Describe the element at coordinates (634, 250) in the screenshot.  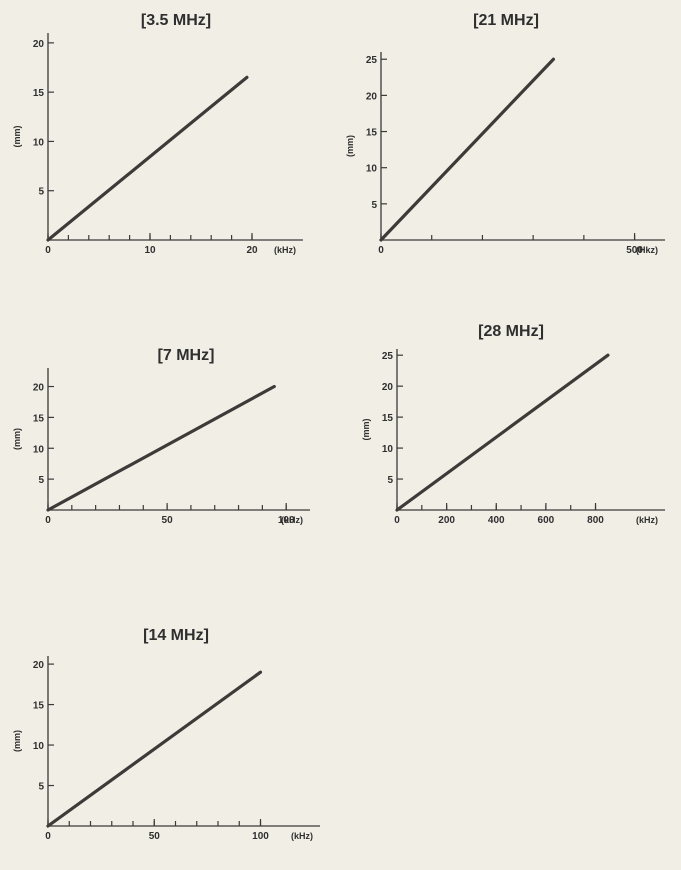
I see `x-tick-label: 500` at that location.